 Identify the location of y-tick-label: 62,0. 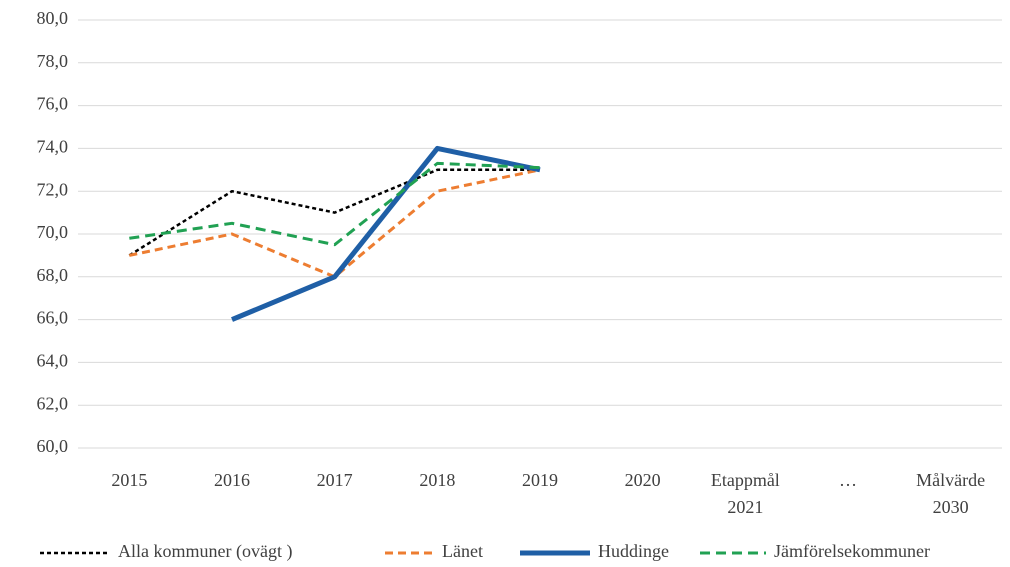
(53, 403).